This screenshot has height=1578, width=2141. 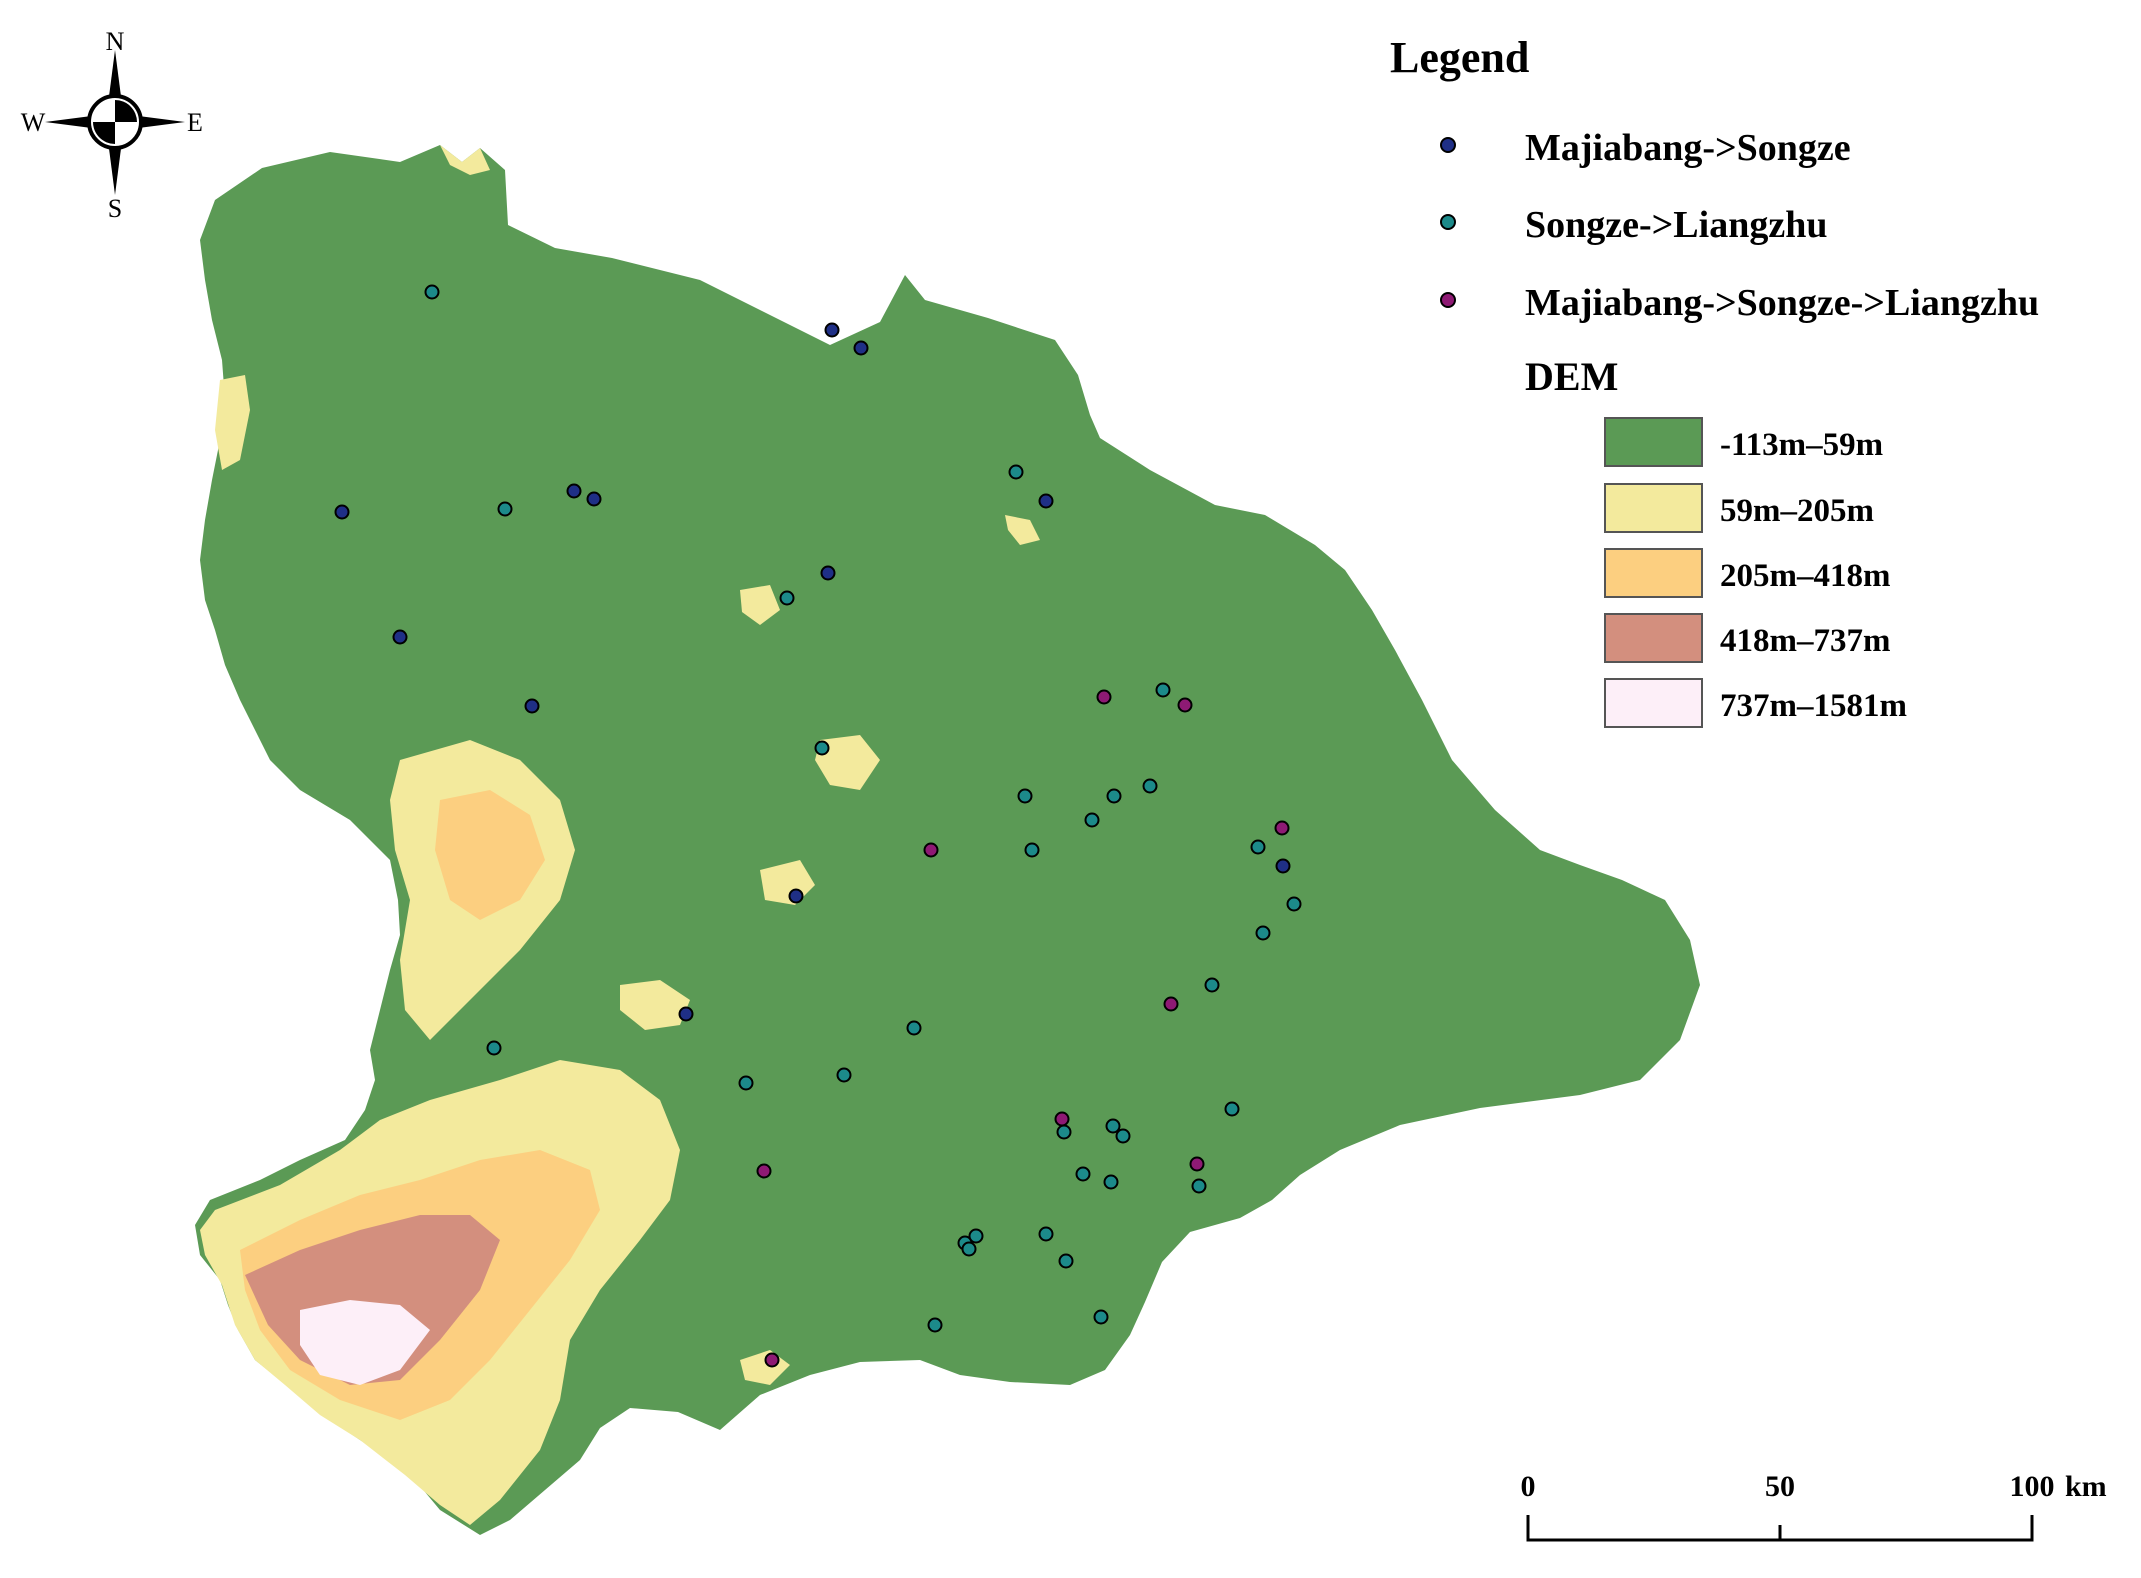 What do you see at coordinates (1813, 706) in the screenshot?
I see `dem-label-5: 737m–1581m` at bounding box center [1813, 706].